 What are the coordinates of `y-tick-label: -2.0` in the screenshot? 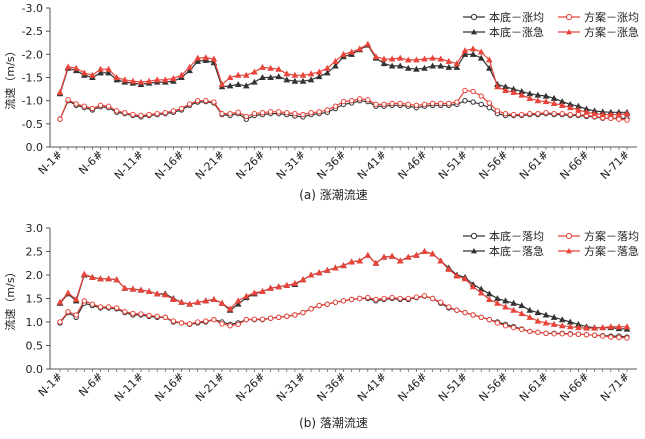 It's located at (32, 54).